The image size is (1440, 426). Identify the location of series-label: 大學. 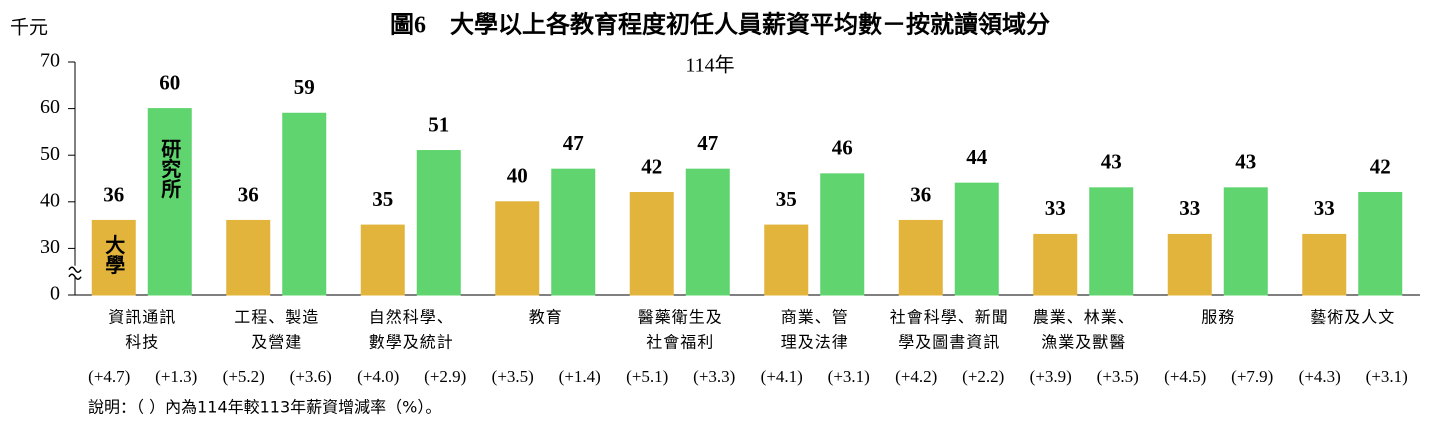
(114, 254).